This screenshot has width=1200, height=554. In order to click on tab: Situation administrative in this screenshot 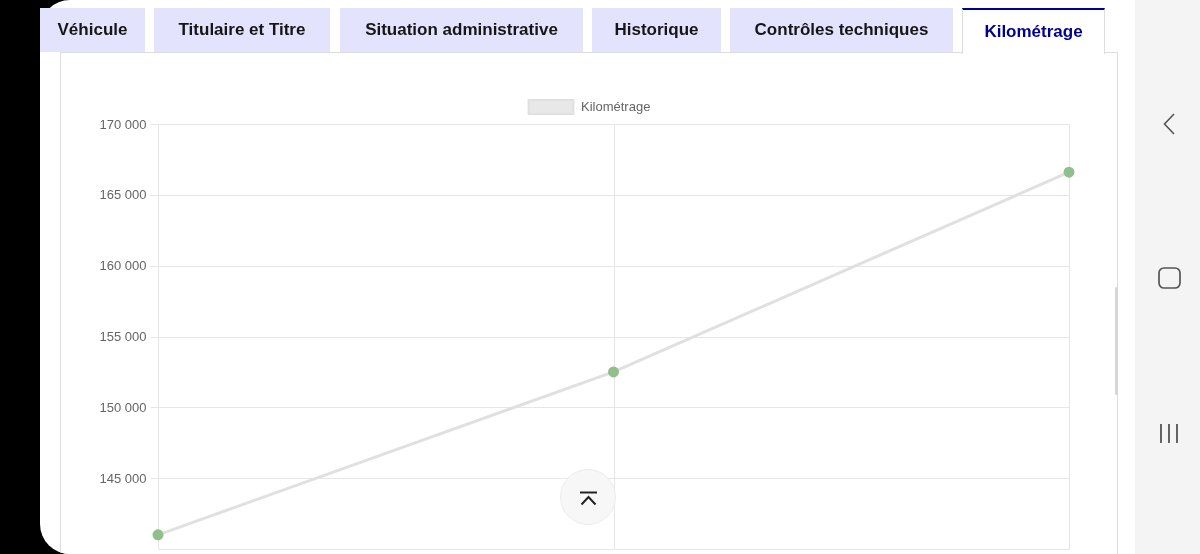, I will do `click(461, 30)`.